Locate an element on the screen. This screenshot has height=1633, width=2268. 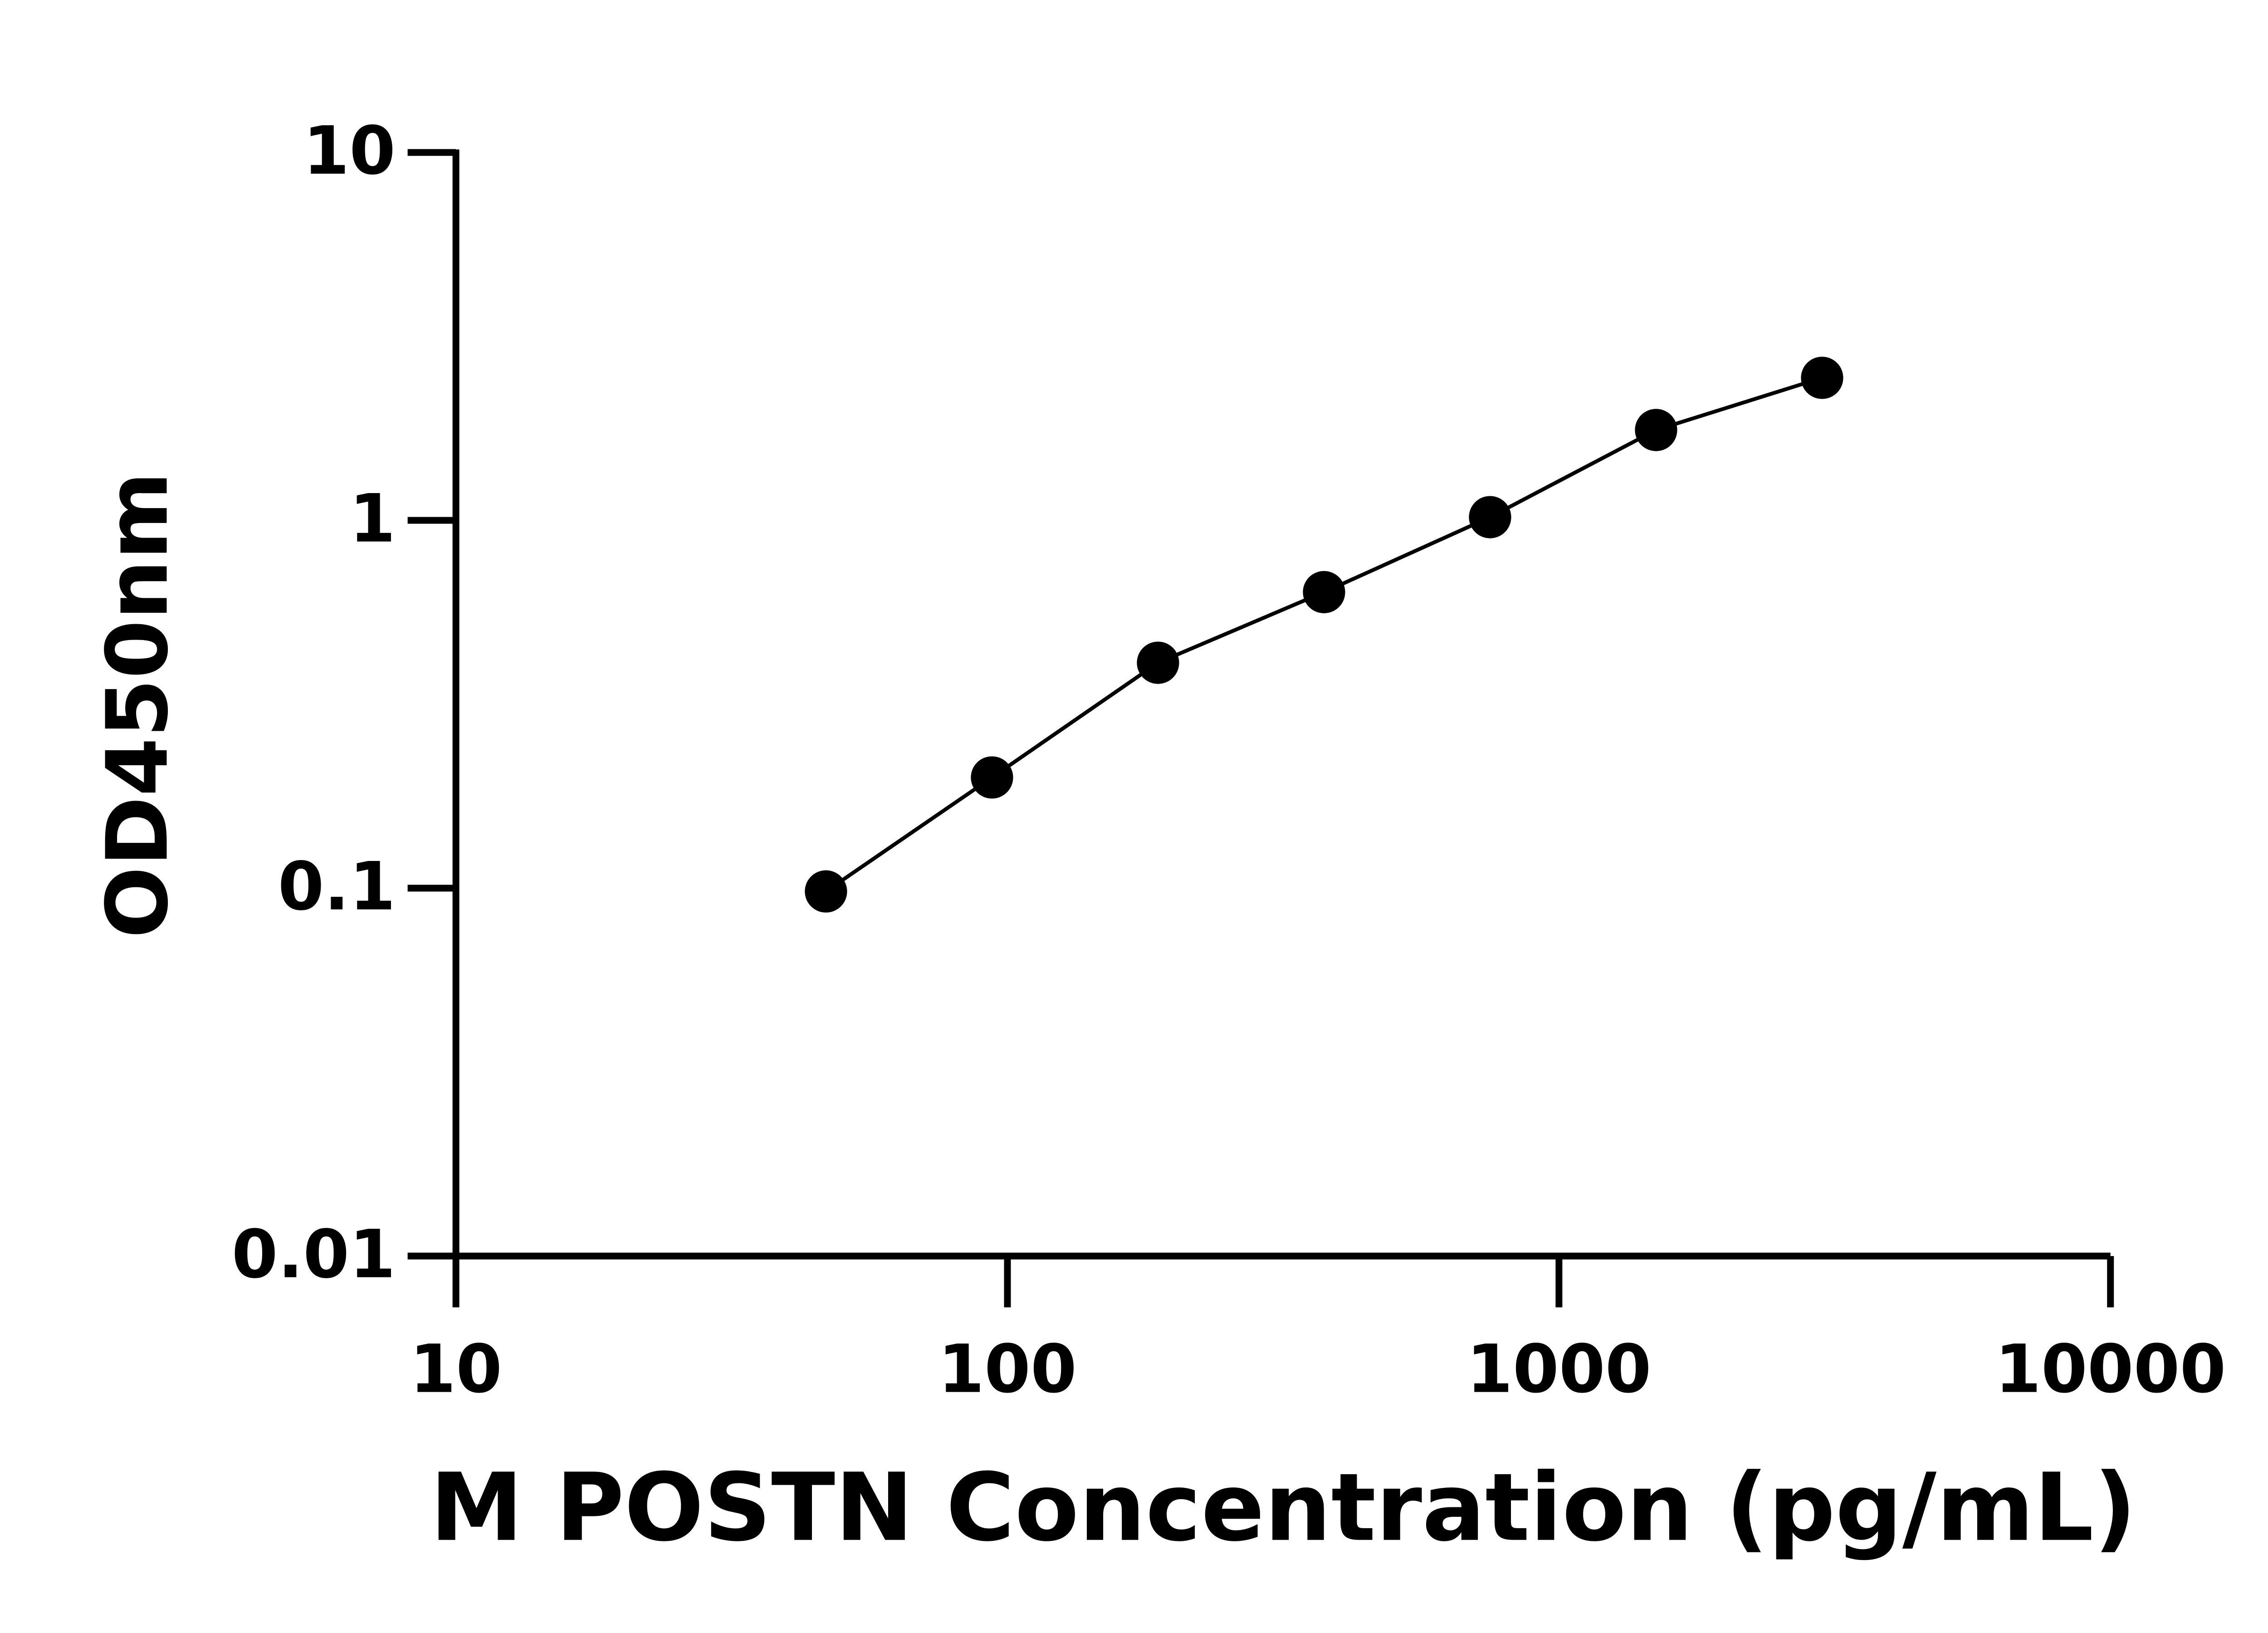
x-tick-label: 10 is located at coordinates (456, 1369).